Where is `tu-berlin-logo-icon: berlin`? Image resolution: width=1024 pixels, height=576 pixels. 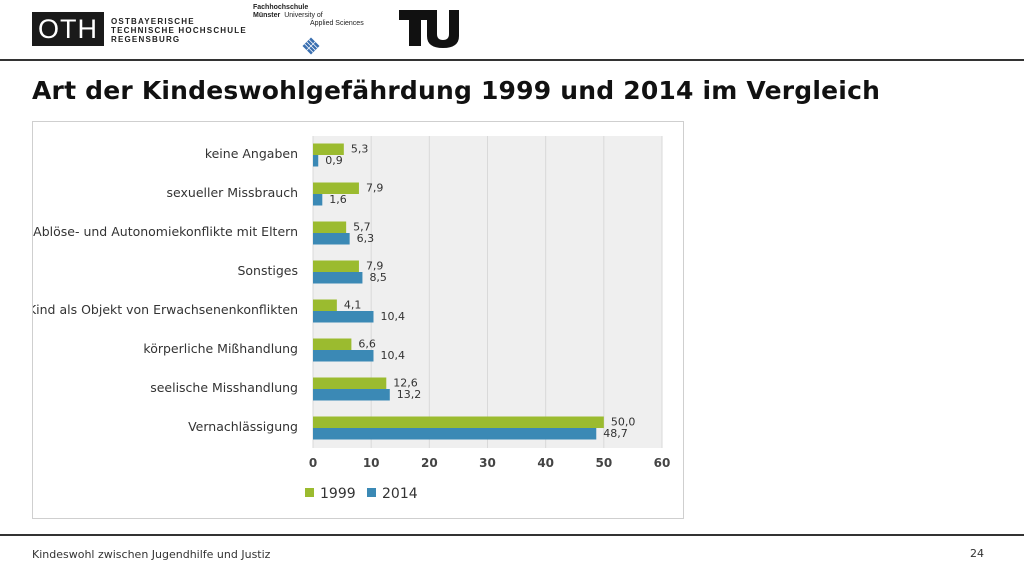
tu-berlin-logo-icon: berlin is located at coordinates (429, 28).